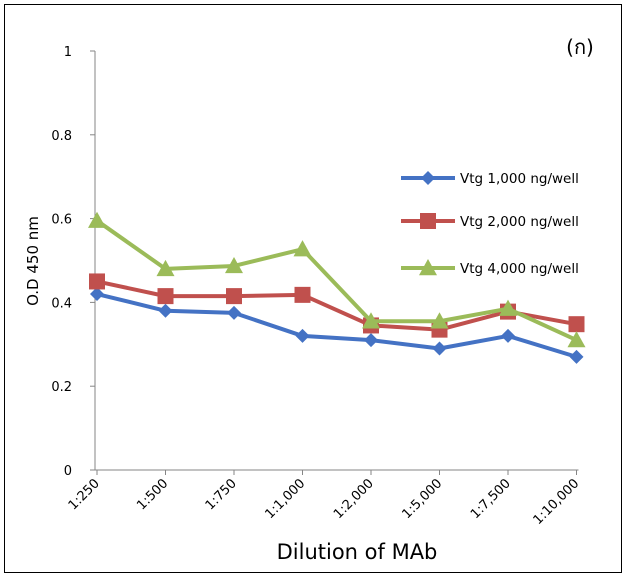 The width and height of the screenshot is (627, 578). Describe the element at coordinates (61, 136) in the screenshot. I see `y-tick-label: 0.8` at that location.